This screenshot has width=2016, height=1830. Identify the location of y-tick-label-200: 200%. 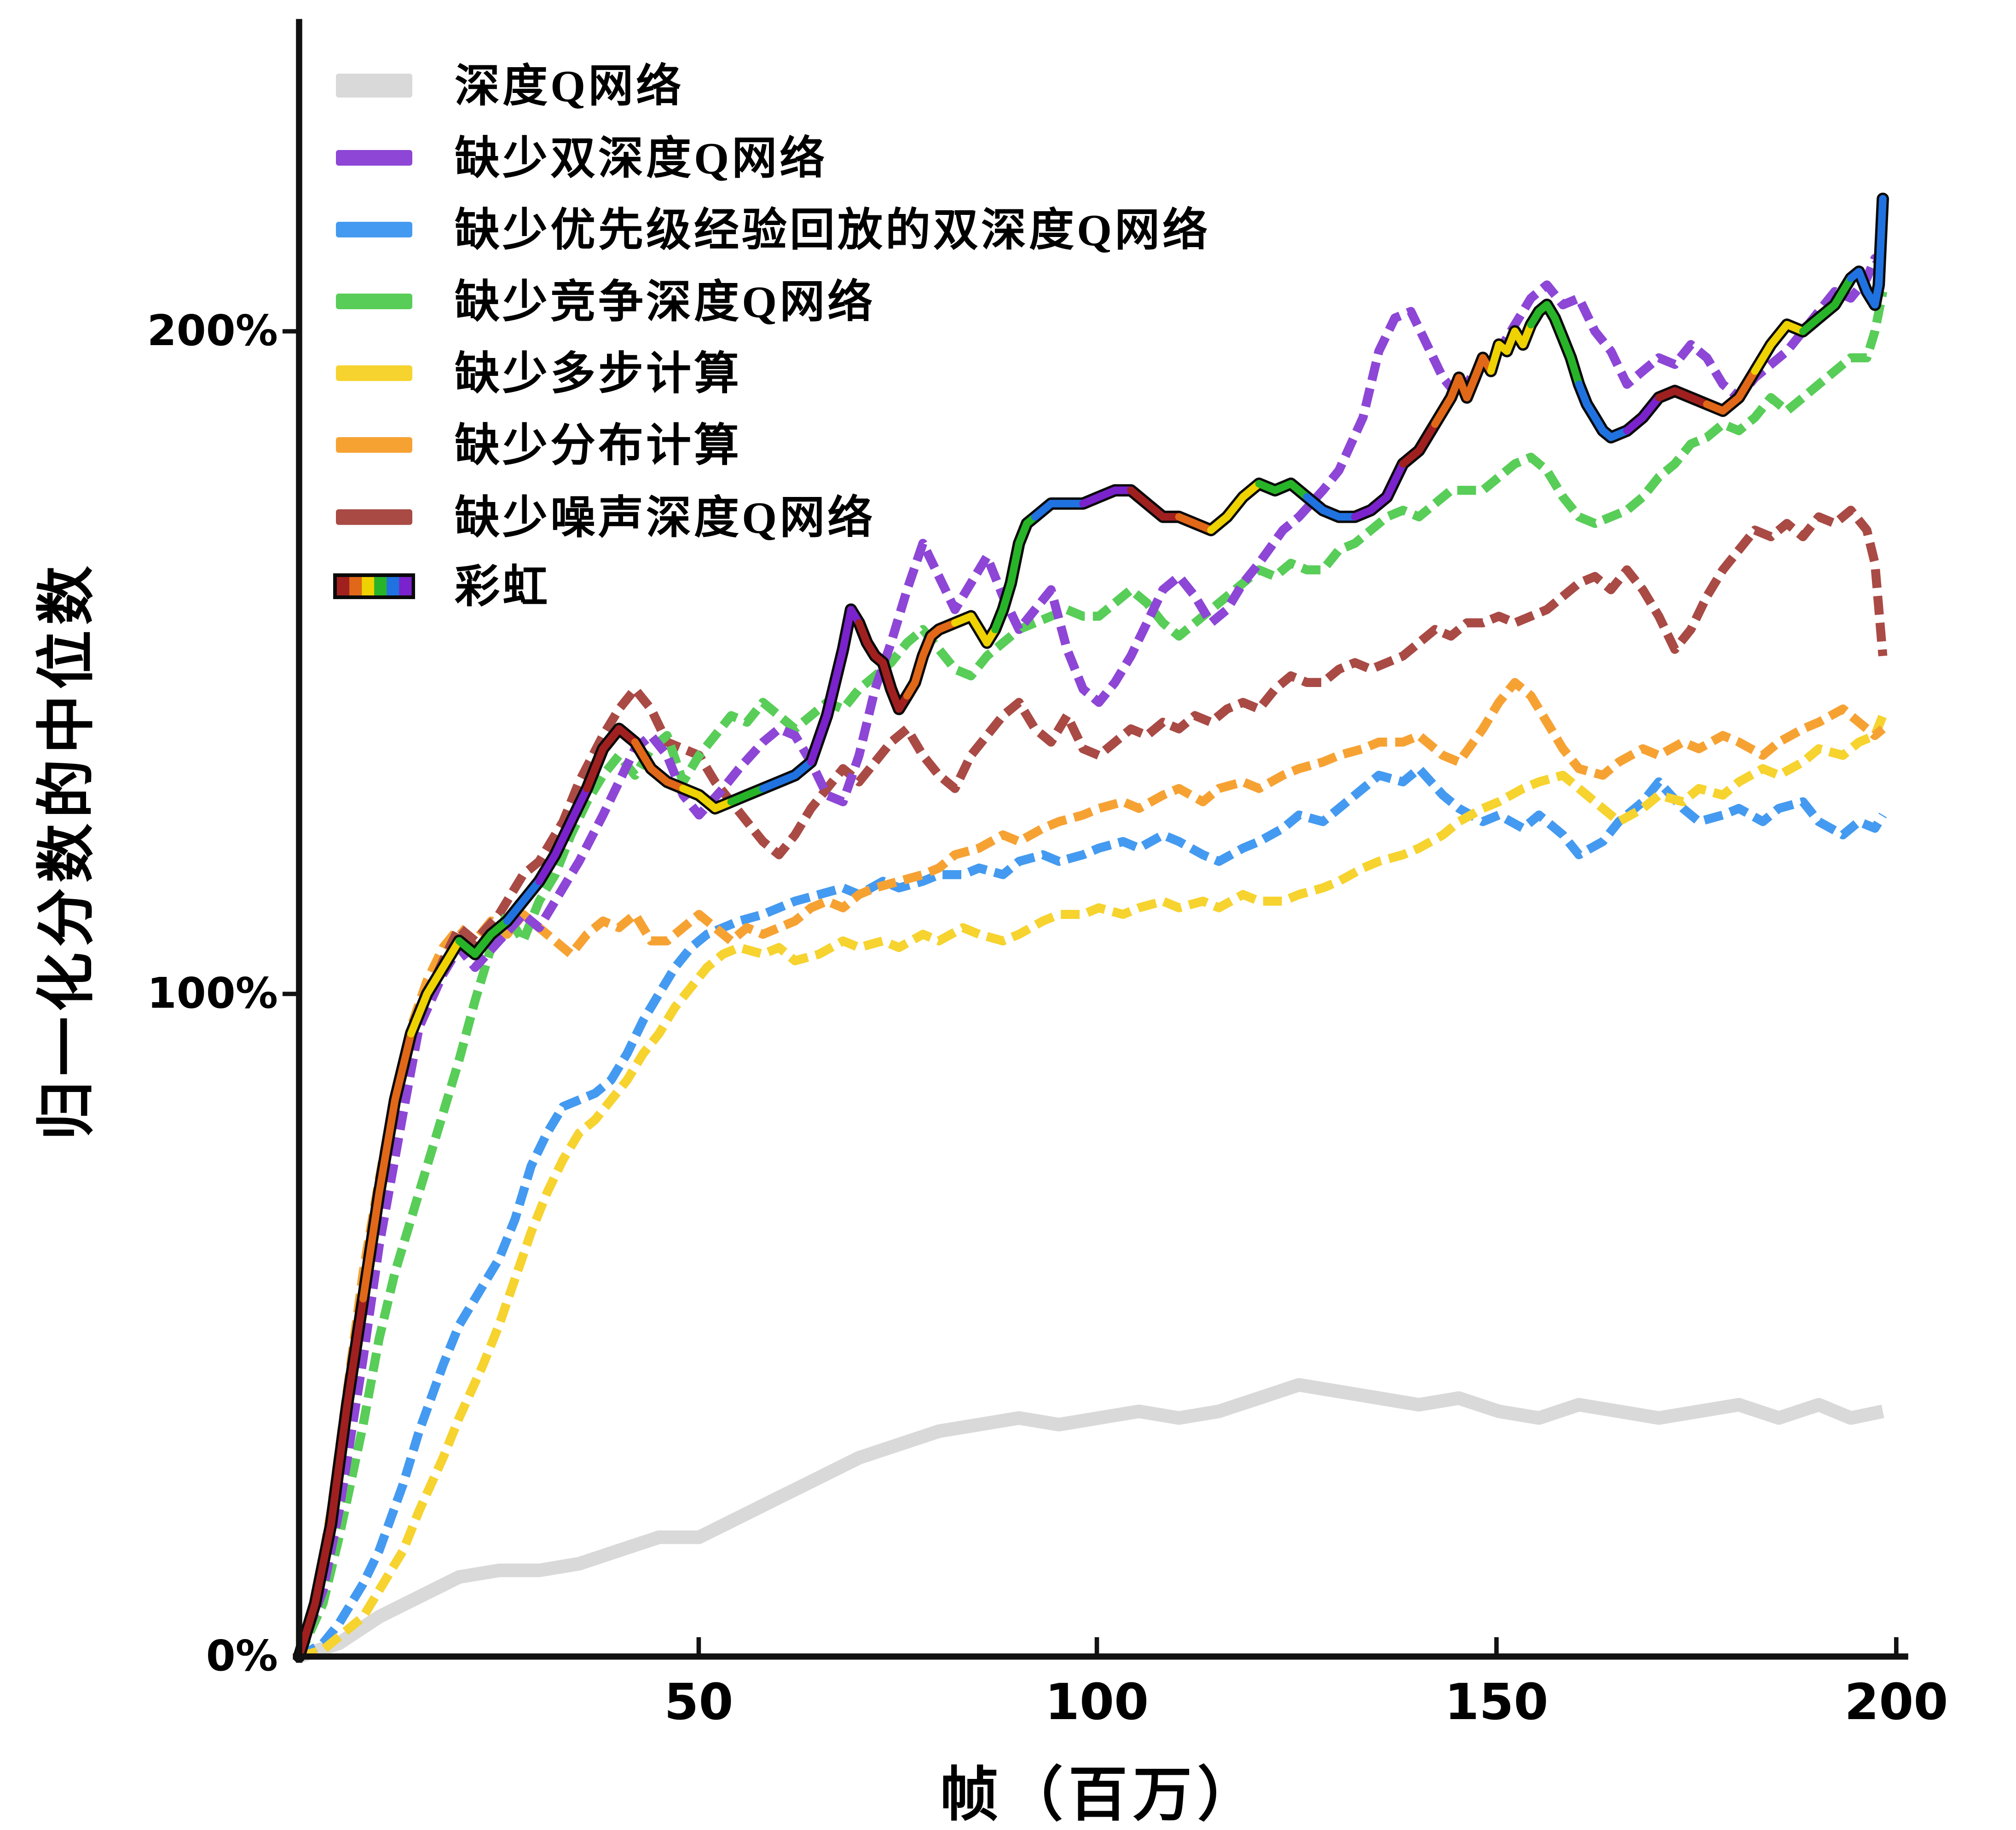
(212, 330).